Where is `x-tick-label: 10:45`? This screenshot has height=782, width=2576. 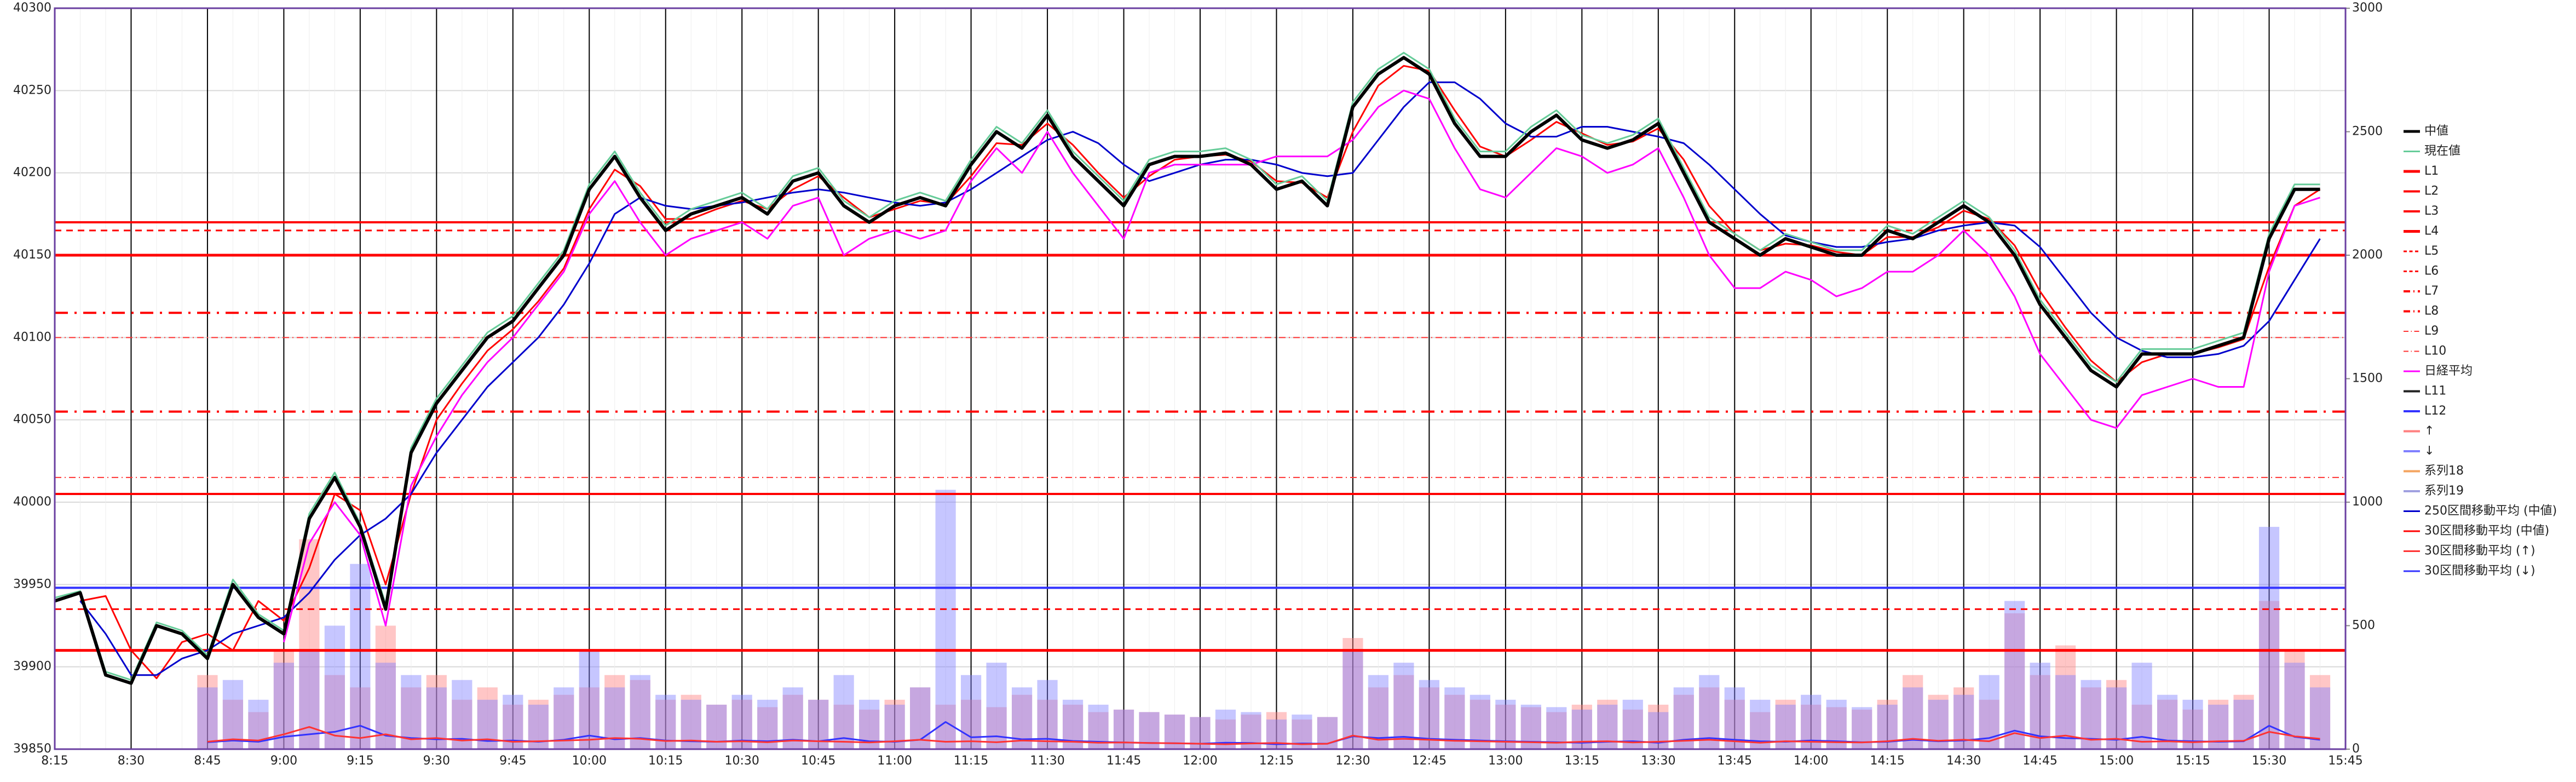
x-tick-label: 10:45 is located at coordinates (818, 761).